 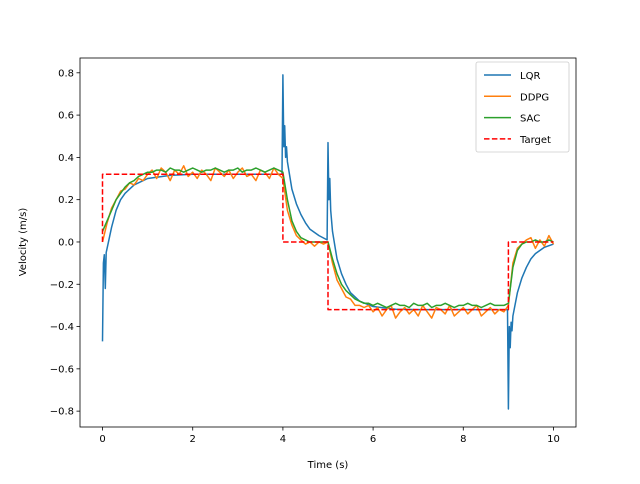 What do you see at coordinates (517, 140) in the screenshot?
I see `legend-item-target: Target` at bounding box center [517, 140].